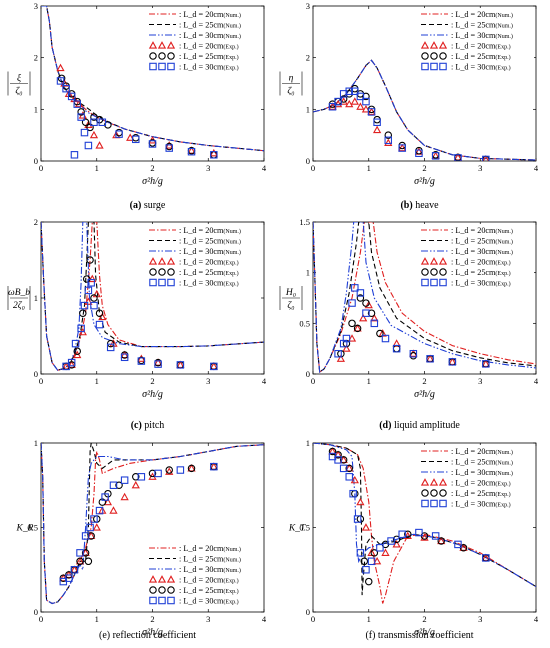  Describe the element at coordinates (467, 472) in the screenshot. I see `legend-entry: : L_d = 30cm(Num.)` at that location.